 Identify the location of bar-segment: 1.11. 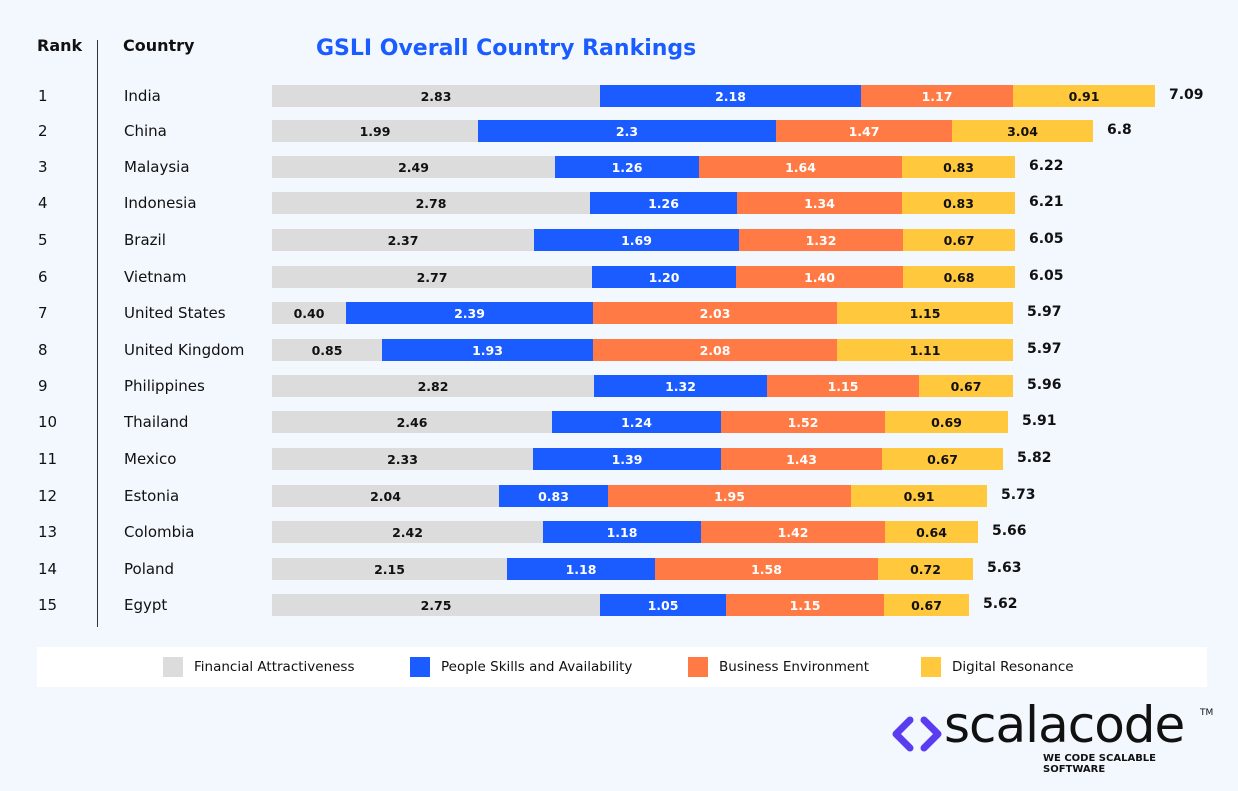
(925, 350).